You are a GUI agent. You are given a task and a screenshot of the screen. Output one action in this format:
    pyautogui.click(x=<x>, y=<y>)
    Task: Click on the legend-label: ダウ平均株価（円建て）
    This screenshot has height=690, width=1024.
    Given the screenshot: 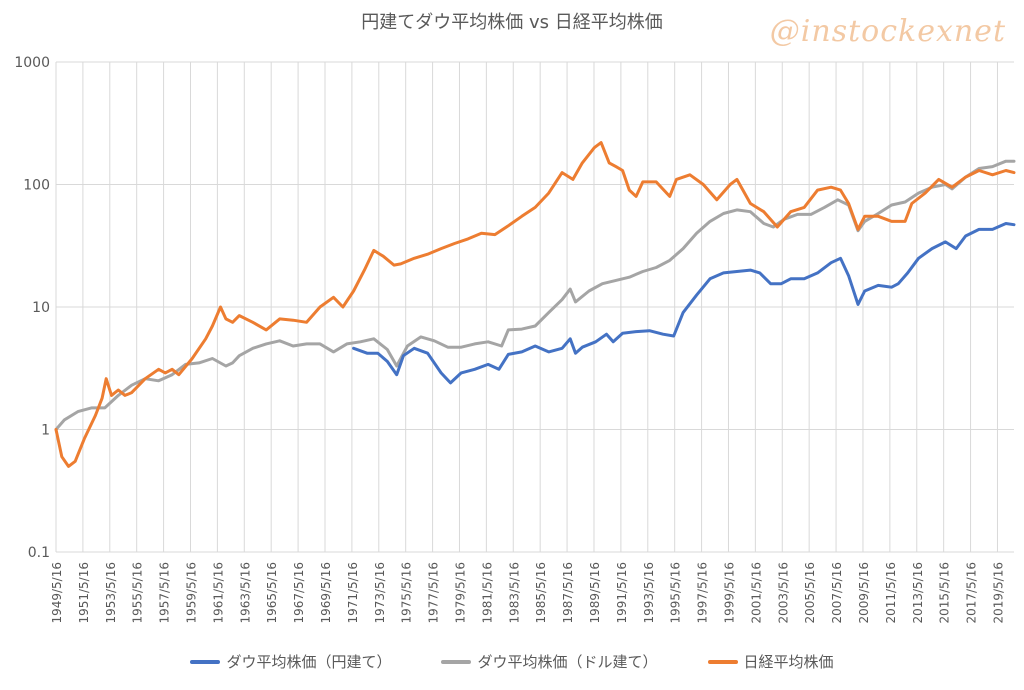 What is the action you would take?
    pyautogui.click(x=309, y=662)
    